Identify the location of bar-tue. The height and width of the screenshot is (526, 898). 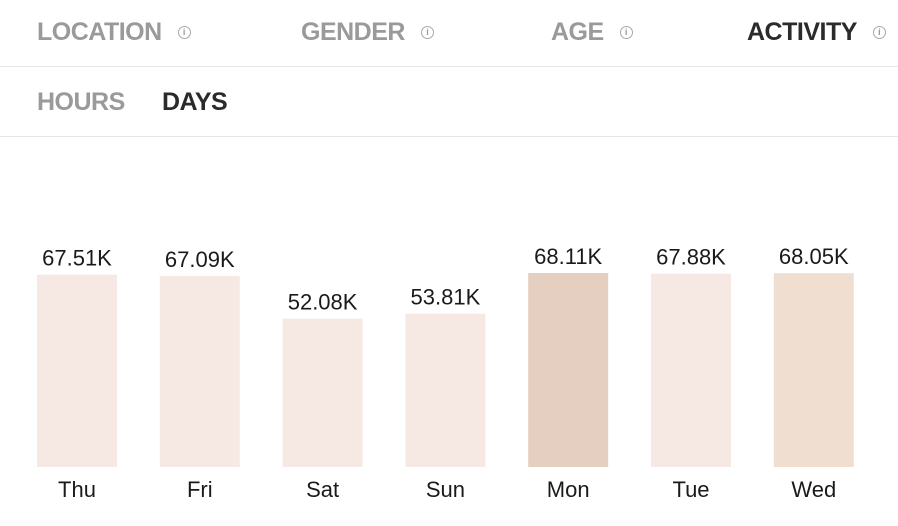
(691, 370).